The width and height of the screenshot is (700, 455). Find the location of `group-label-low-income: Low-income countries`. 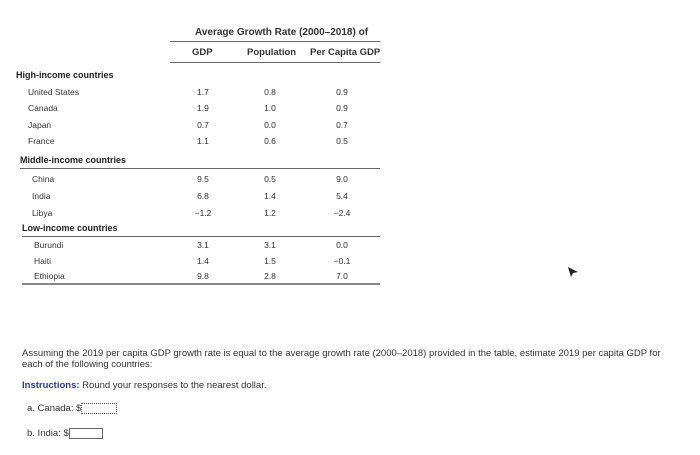

group-label-low-income: Low-income countries is located at coordinates (70, 228).